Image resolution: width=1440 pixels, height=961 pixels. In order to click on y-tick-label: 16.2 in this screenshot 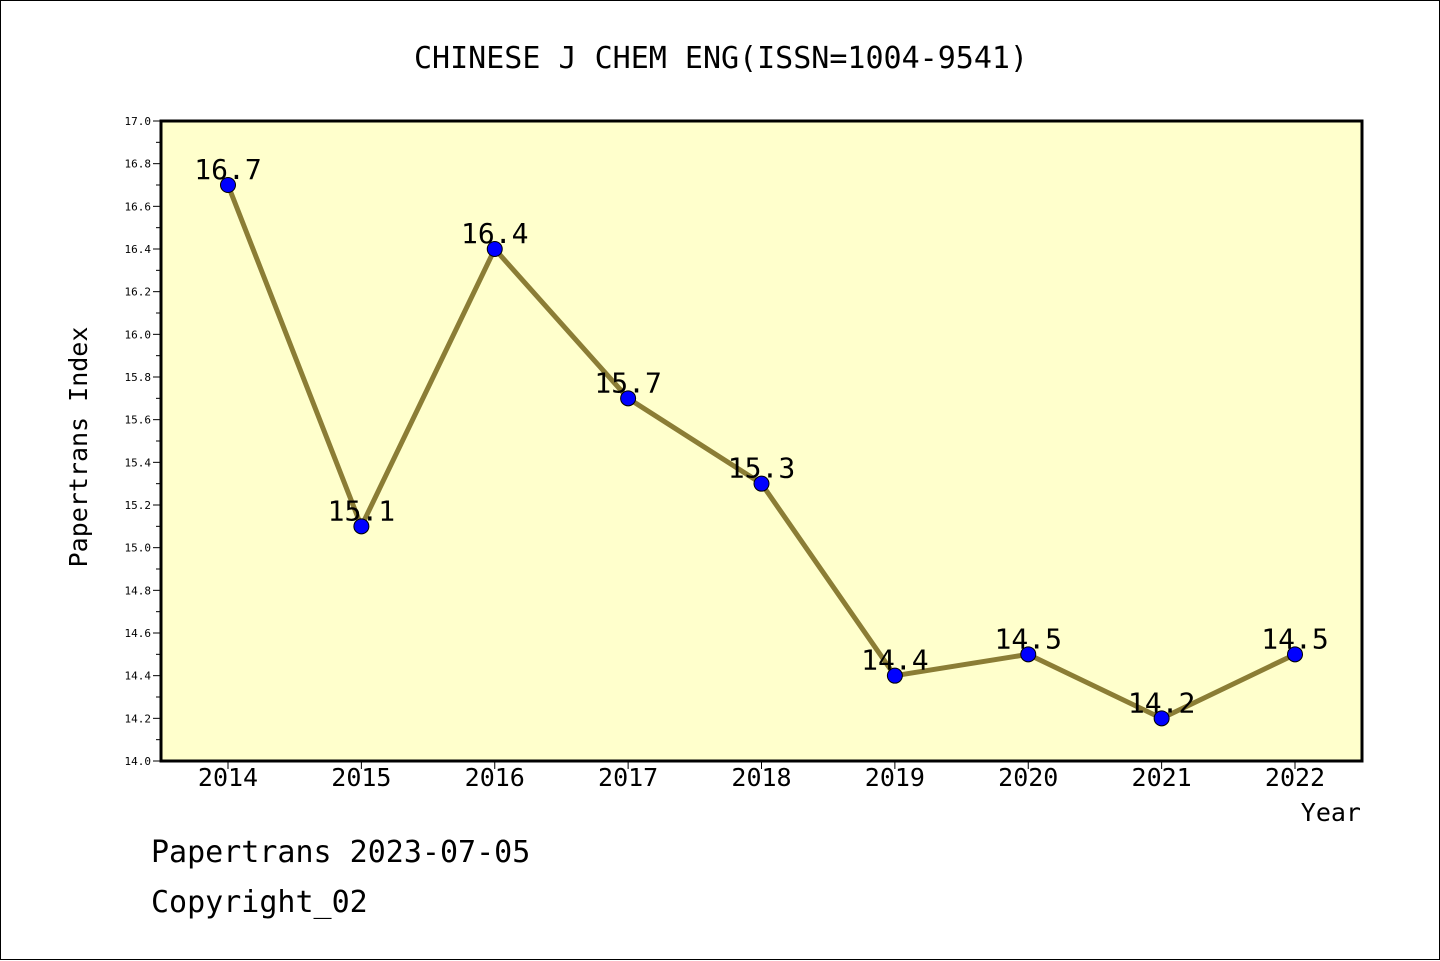, I will do `click(138, 292)`.